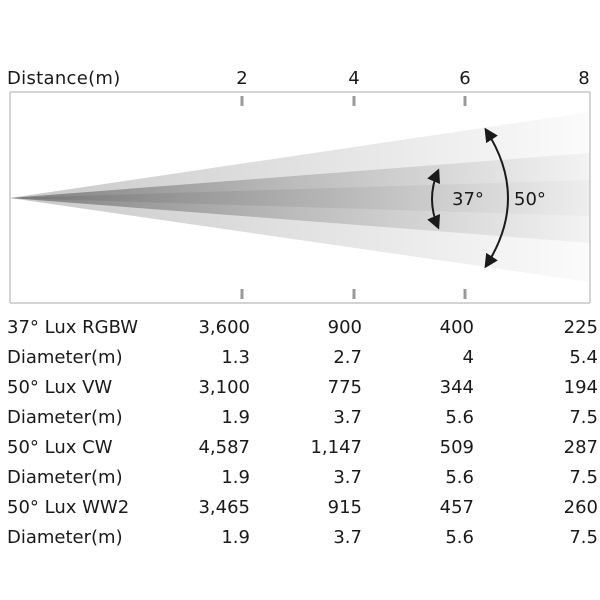  What do you see at coordinates (64, 78) in the screenshot?
I see `distance-axis-title: Distance(m)` at bounding box center [64, 78].